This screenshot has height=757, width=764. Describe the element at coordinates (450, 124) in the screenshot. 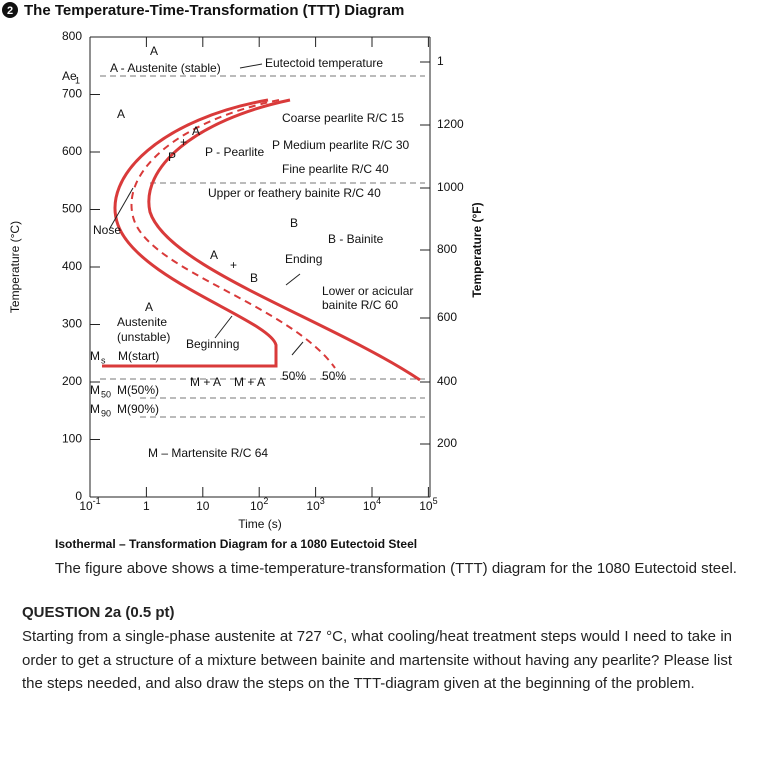

I see `y2-tick-label: 1200` at that location.